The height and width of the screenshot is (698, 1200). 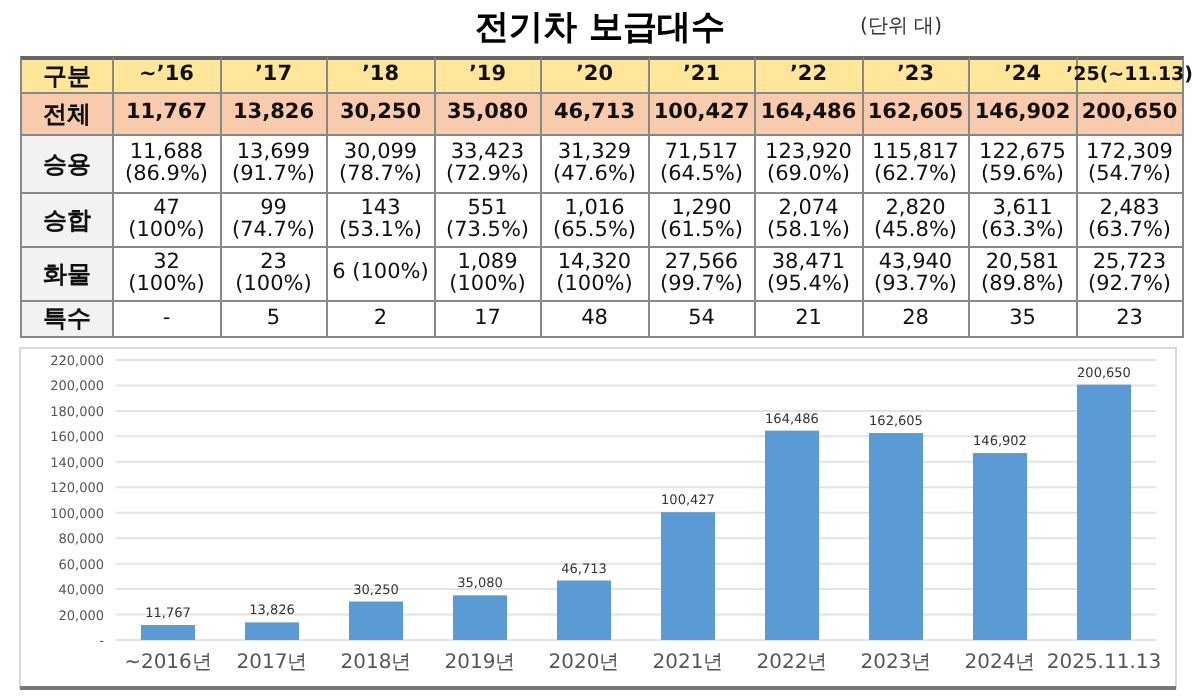 I want to click on y-tick-label: 화물, so click(x=67, y=275).